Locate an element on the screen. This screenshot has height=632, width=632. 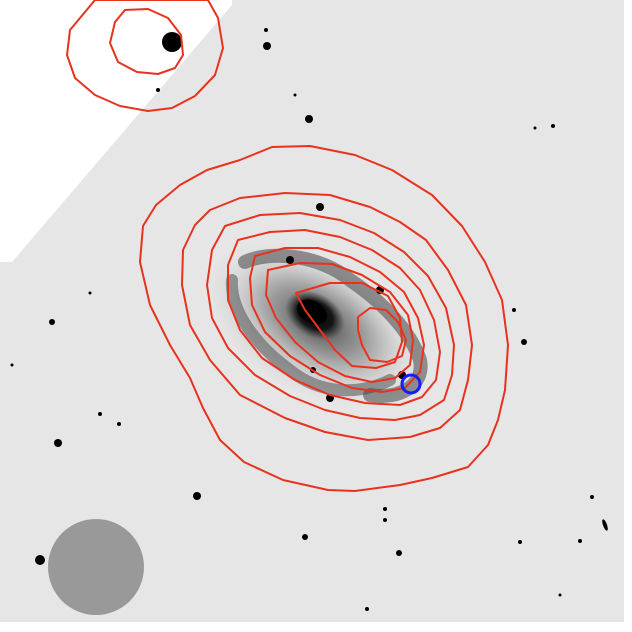
star-contour-outer is located at coordinates (145, 56).